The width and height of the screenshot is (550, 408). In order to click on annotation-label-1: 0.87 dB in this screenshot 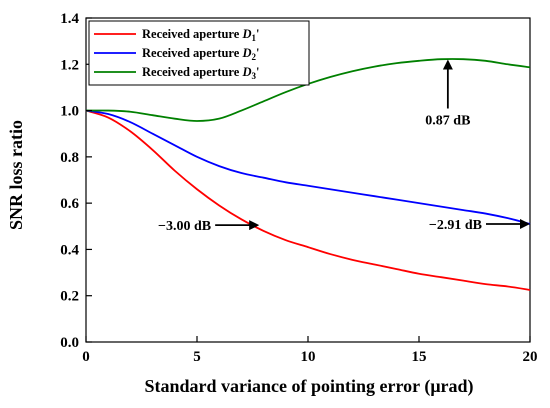, I will do `click(447, 121)`.